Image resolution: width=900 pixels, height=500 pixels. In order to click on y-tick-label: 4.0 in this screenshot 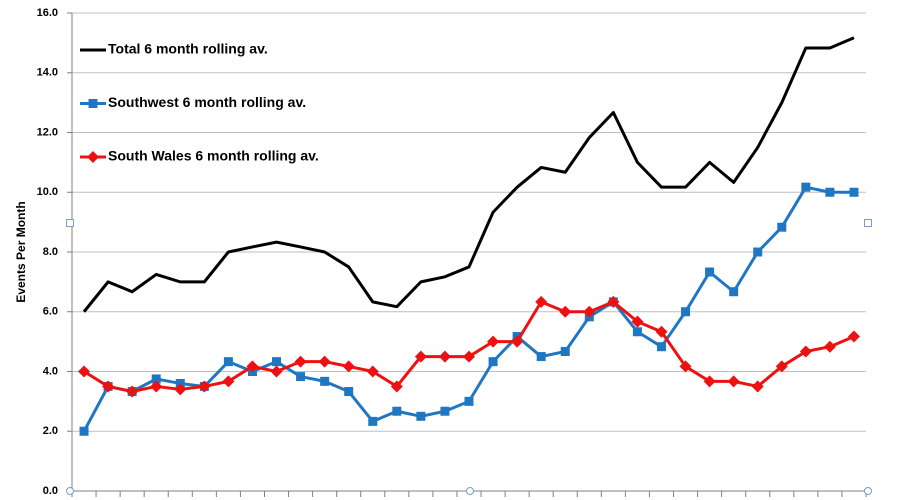, I will do `click(50, 371)`.